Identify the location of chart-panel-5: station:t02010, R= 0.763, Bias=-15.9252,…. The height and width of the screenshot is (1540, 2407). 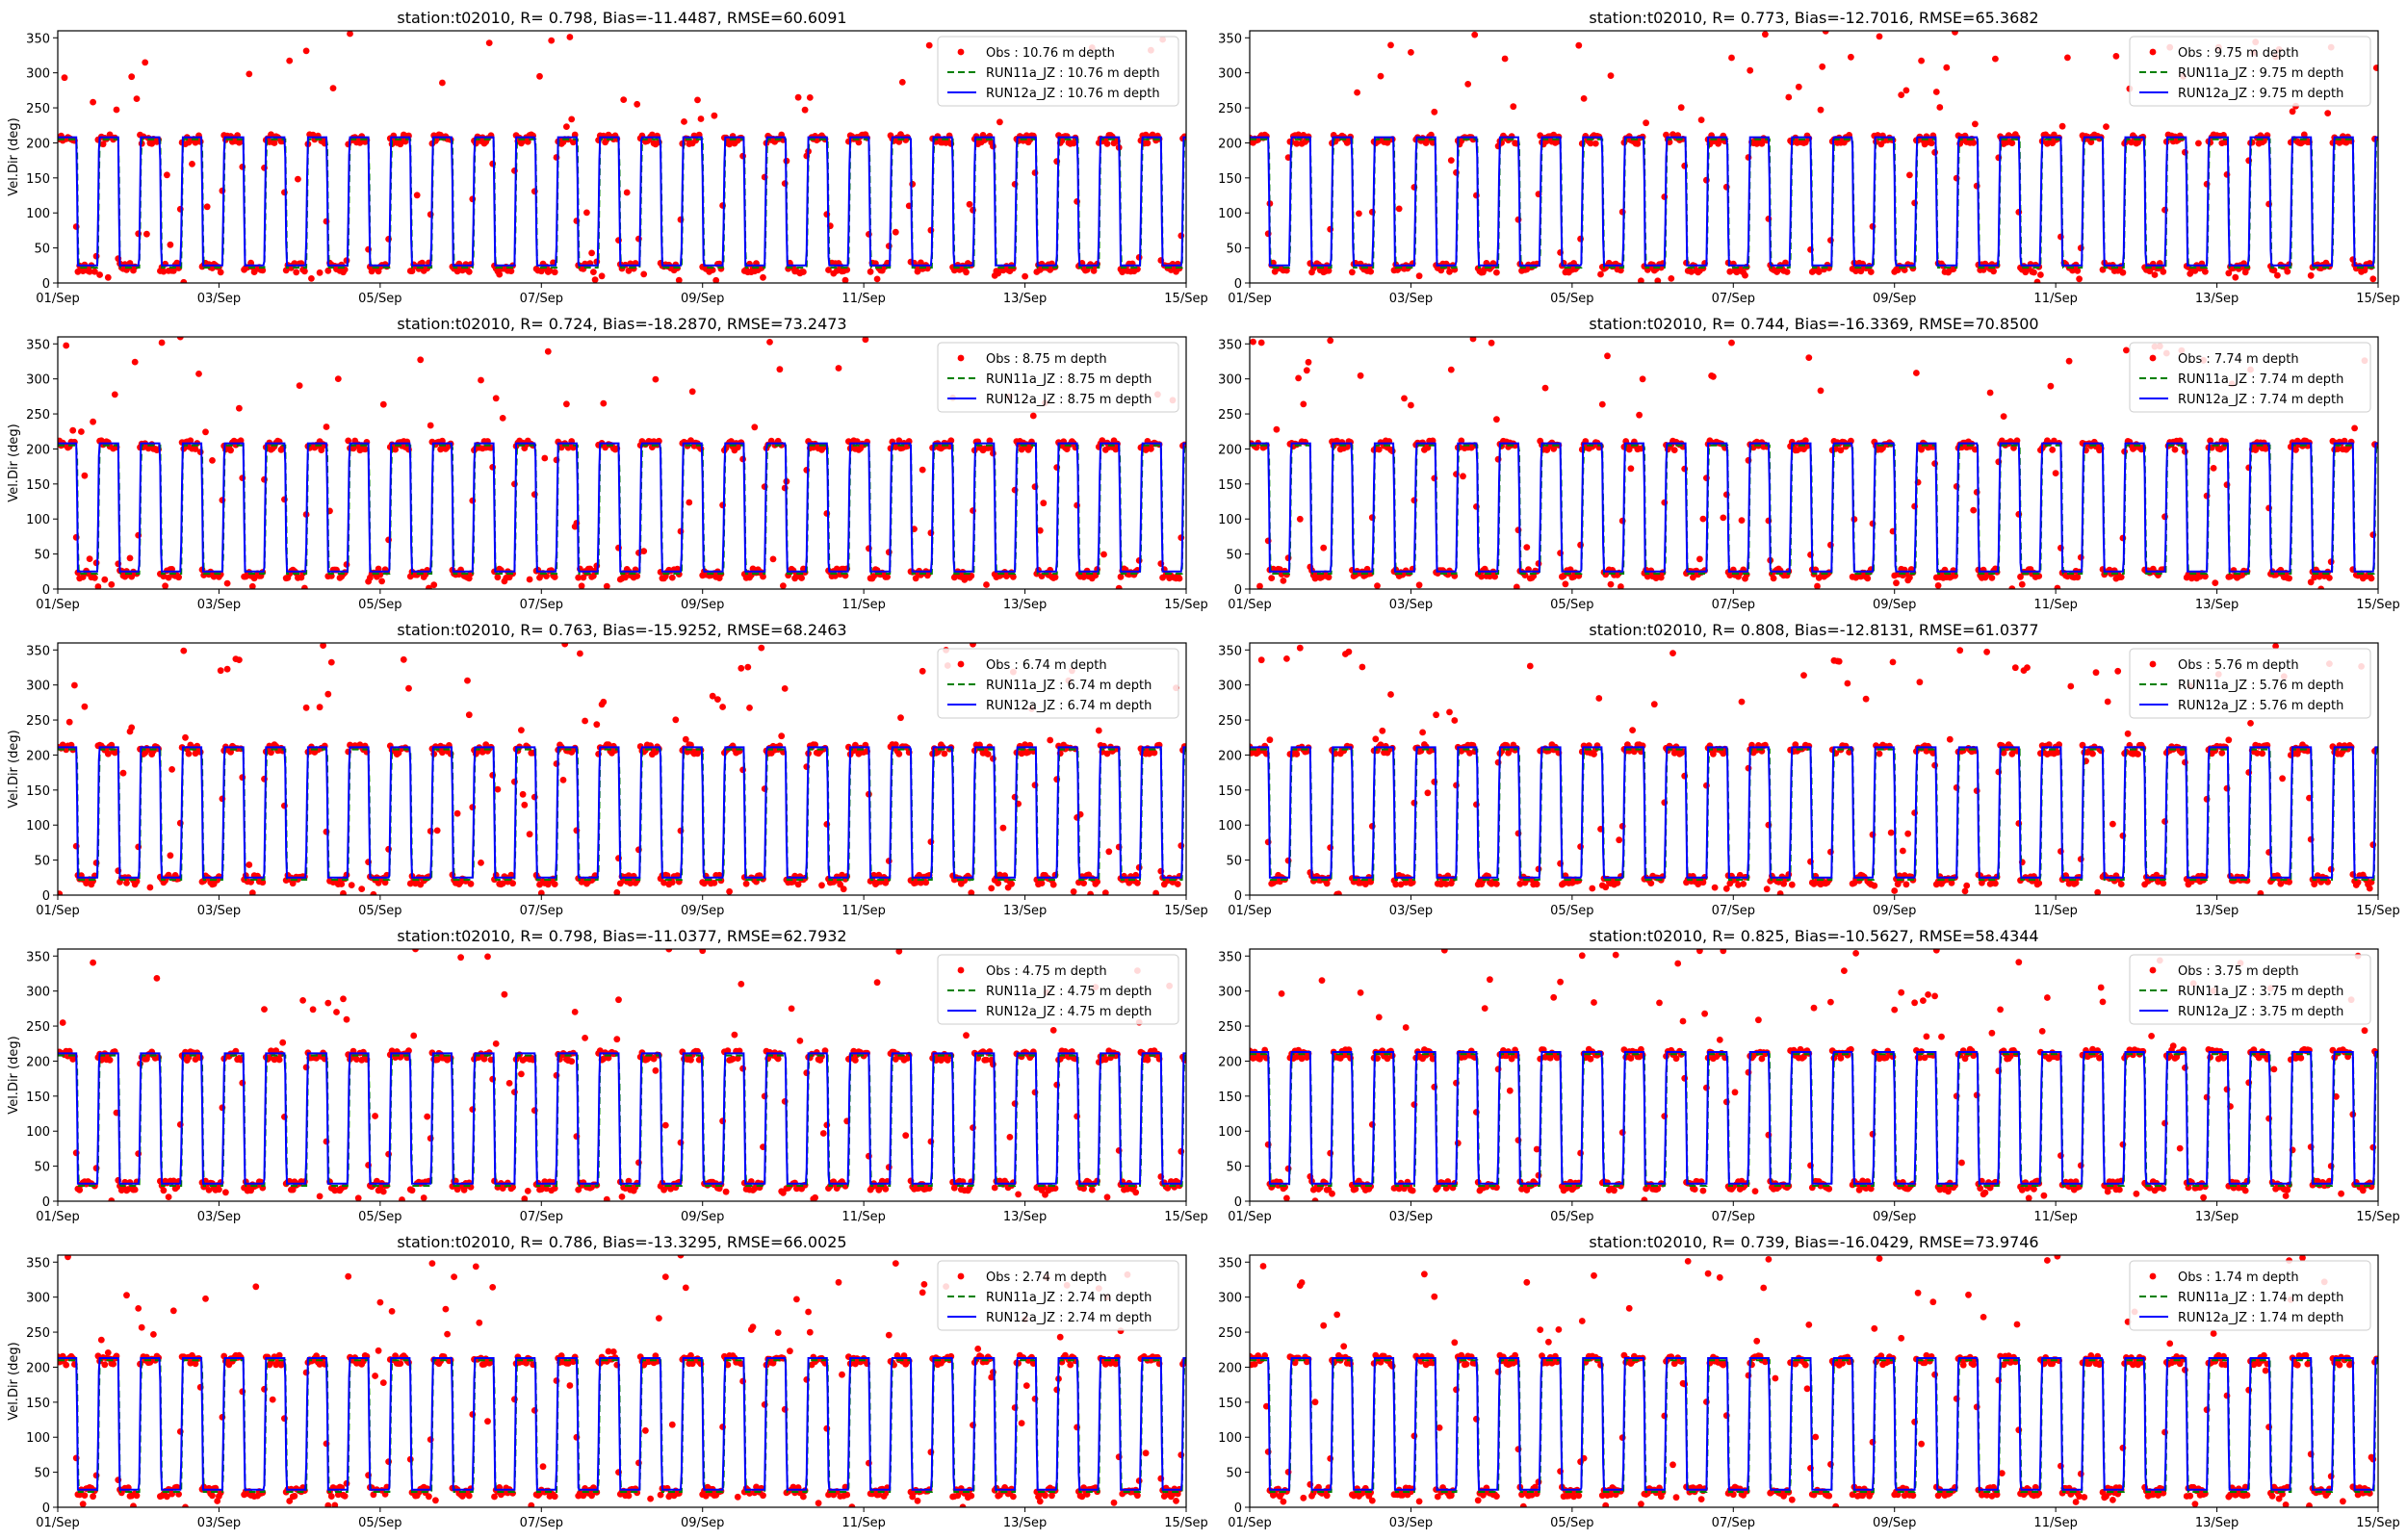
(607, 769).